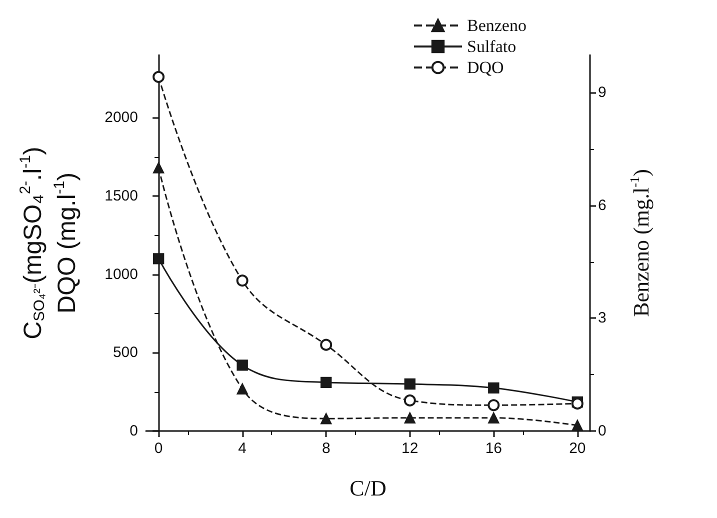 Image resolution: width=717 pixels, height=518 pixels. What do you see at coordinates (134, 431) in the screenshot?
I see `y-tick-label: 0` at bounding box center [134, 431].